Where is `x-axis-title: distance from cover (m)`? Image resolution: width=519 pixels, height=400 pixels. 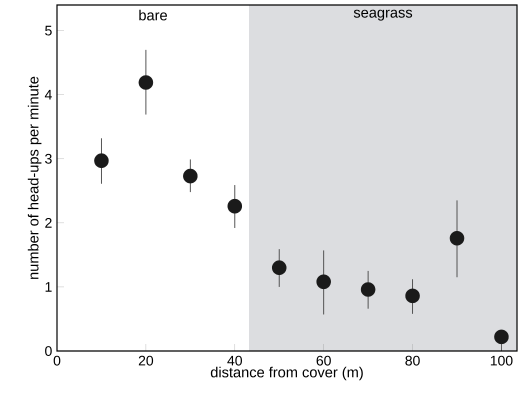 x-axis-title: distance from cover (m) is located at coordinates (286, 373).